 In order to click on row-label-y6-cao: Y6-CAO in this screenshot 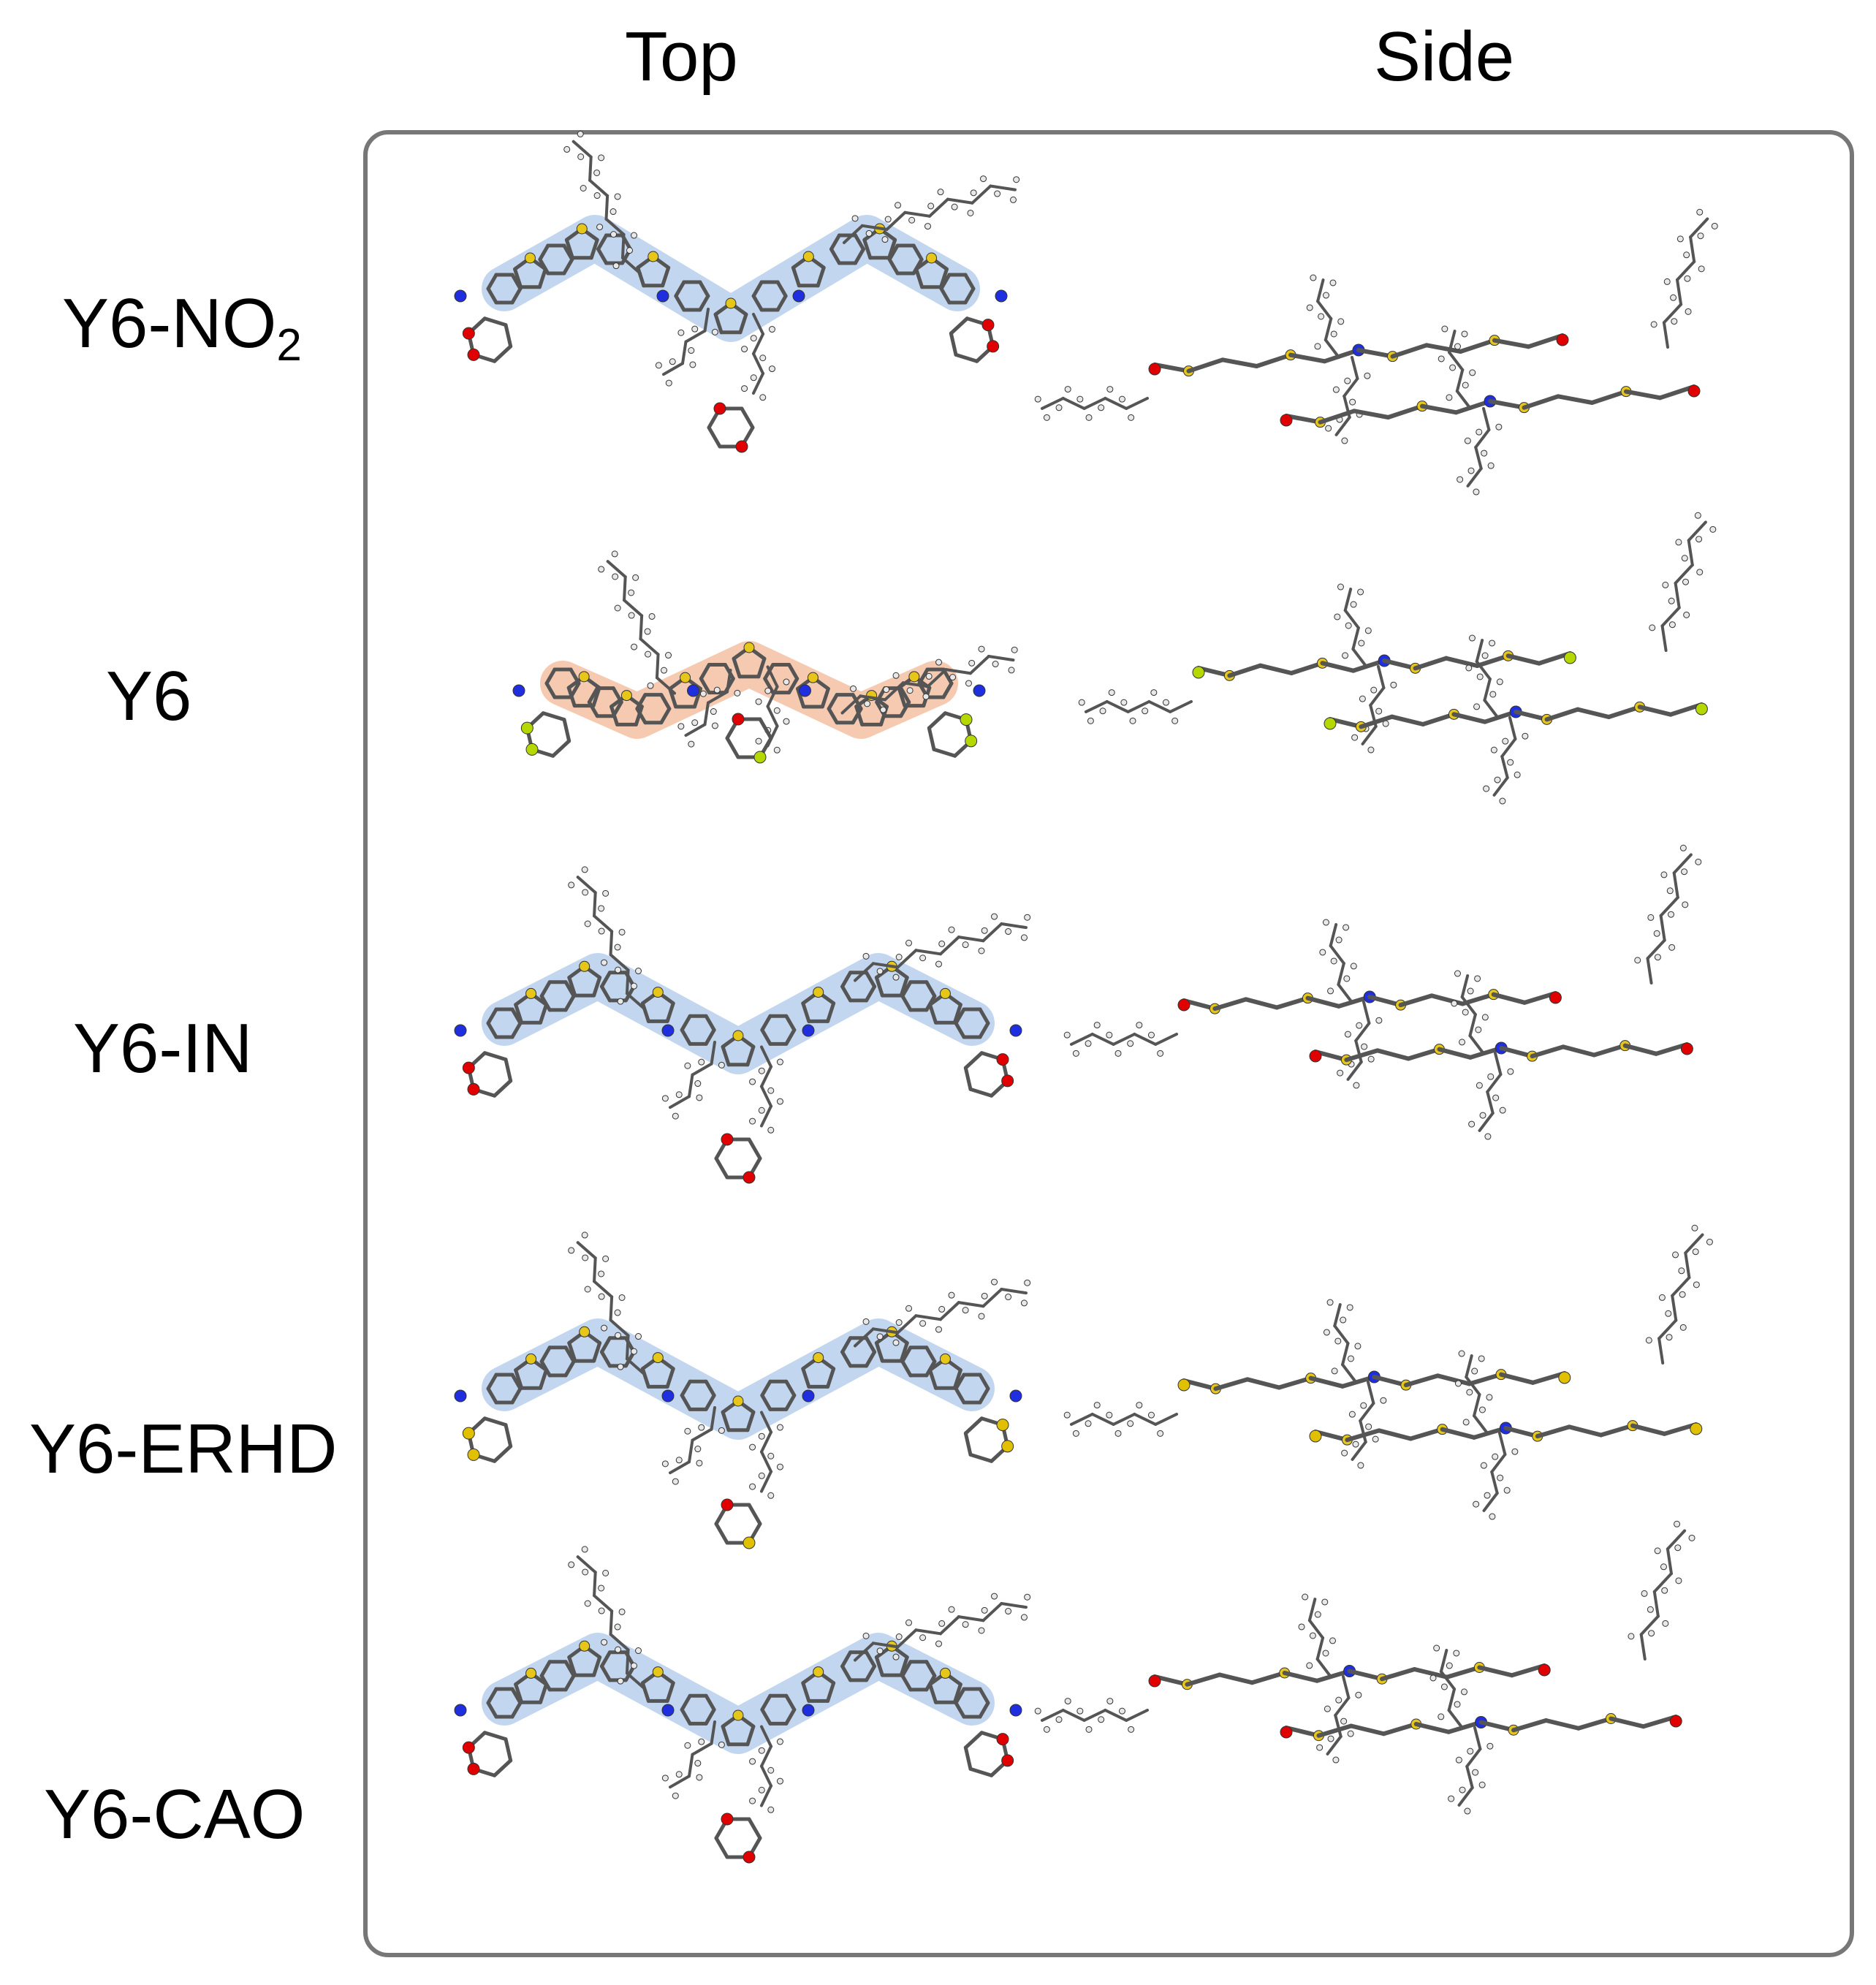, I will do `click(175, 1814)`.